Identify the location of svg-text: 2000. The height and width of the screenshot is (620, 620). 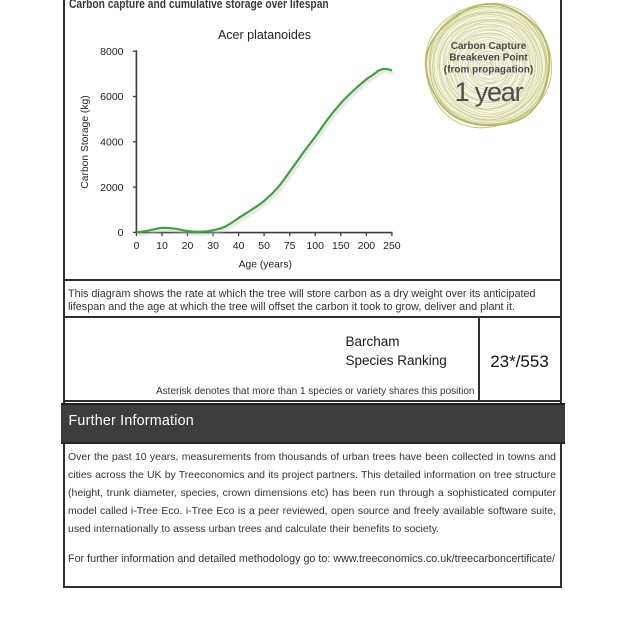
(112, 188).